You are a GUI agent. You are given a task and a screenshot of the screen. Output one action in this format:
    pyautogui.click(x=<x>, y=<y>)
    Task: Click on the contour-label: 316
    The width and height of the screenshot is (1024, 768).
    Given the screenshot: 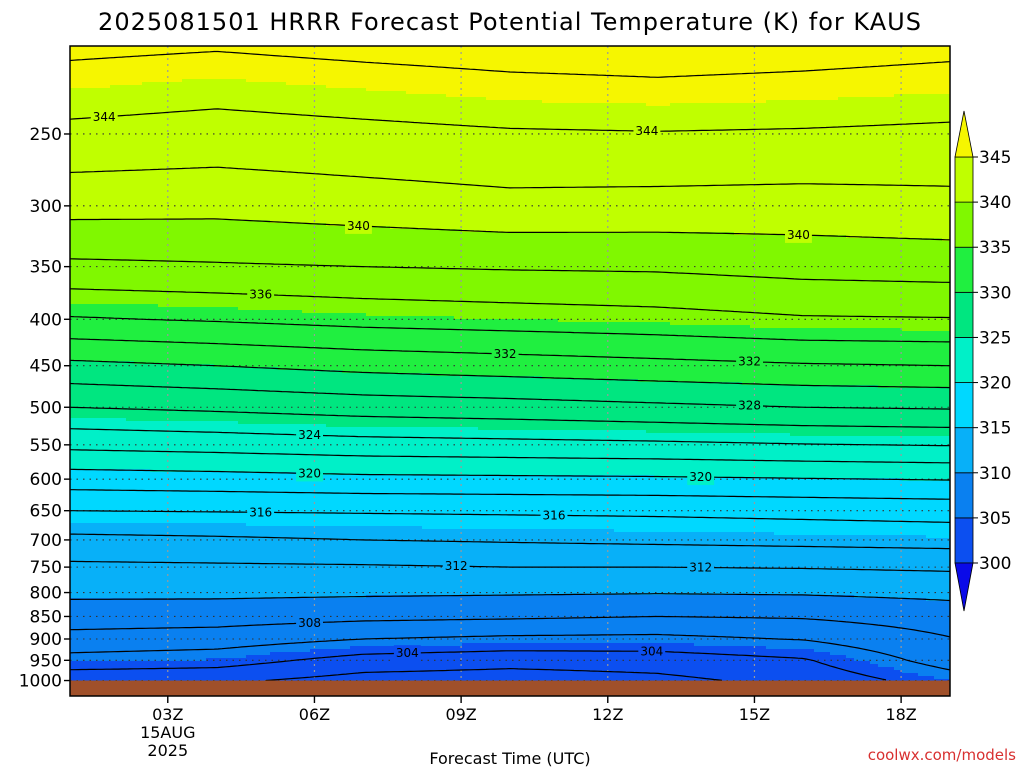 What is the action you would take?
    pyautogui.click(x=260, y=512)
    